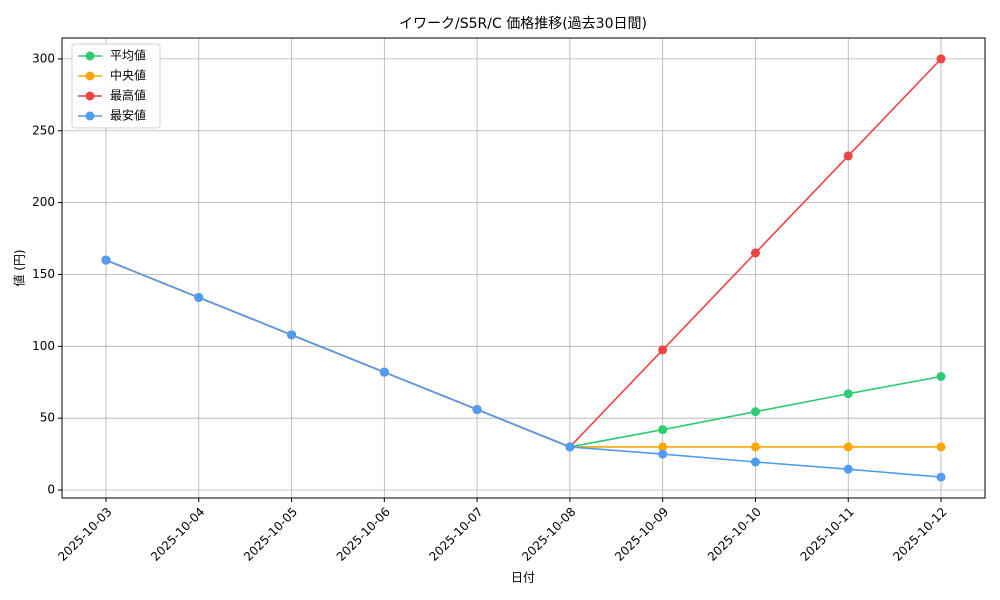 The height and width of the screenshot is (600, 1000). I want to click on x-tick-label: 2025-10-09, so click(641, 534).